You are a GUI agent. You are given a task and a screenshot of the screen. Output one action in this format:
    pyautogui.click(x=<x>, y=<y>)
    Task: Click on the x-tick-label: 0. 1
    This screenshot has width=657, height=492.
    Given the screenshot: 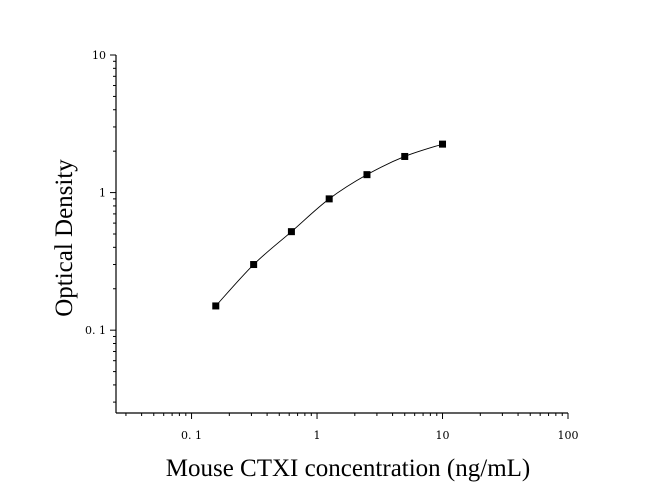 What is the action you would take?
    pyautogui.click(x=191, y=435)
    